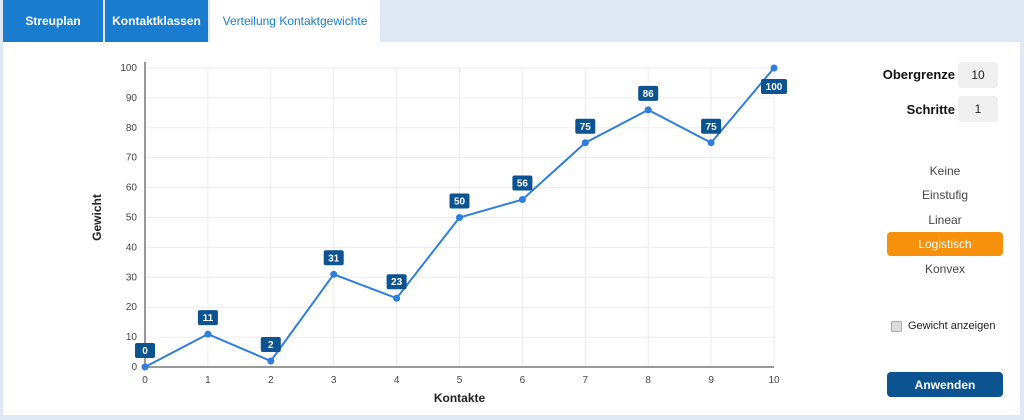 Image resolution: width=1024 pixels, height=420 pixels. I want to click on x-axis-title: Kontakte, so click(460, 398).